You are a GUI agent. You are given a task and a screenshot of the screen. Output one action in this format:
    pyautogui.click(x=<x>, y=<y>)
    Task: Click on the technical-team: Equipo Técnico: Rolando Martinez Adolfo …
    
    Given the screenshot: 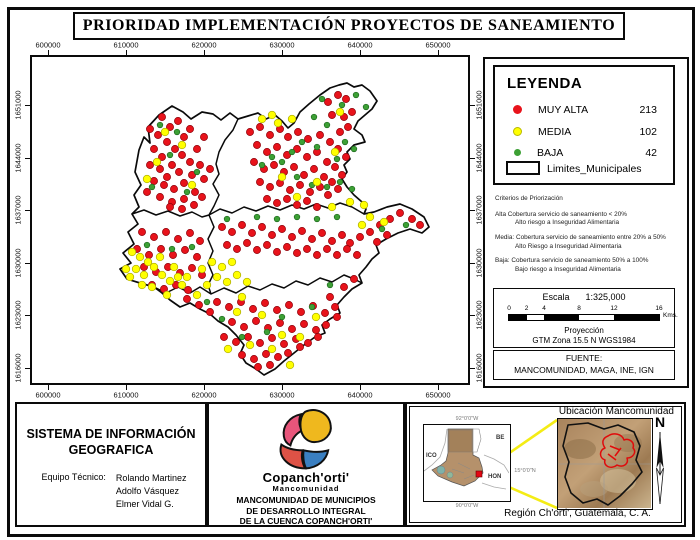 What is the action you would take?
    pyautogui.click(x=114, y=491)
    